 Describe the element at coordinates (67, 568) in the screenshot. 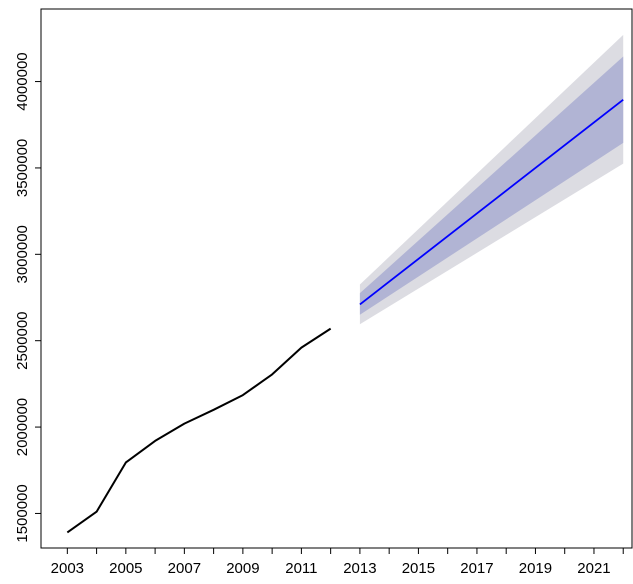

I see `x-tick-label: 2003` at that location.